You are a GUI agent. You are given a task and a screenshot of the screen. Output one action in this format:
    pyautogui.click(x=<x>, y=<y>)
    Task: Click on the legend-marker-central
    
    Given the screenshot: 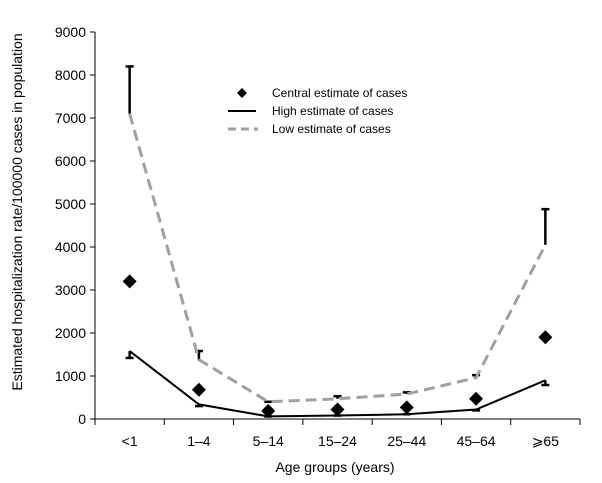 What is the action you would take?
    pyautogui.click(x=242, y=93)
    